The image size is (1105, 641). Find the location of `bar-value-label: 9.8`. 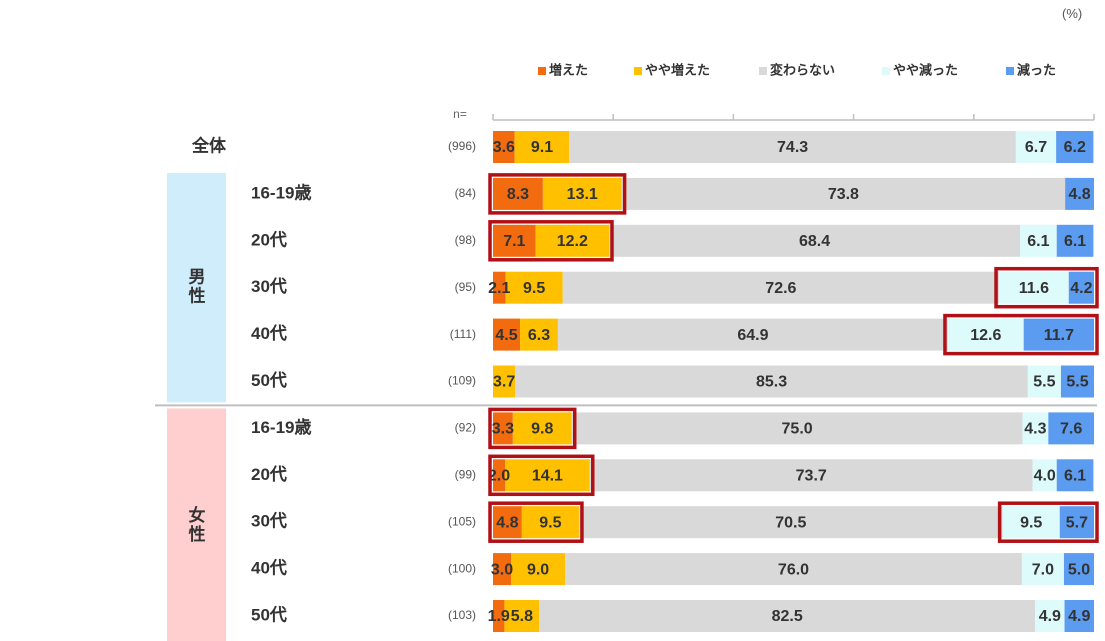

bar-value-label: 9.8 is located at coordinates (542, 429).